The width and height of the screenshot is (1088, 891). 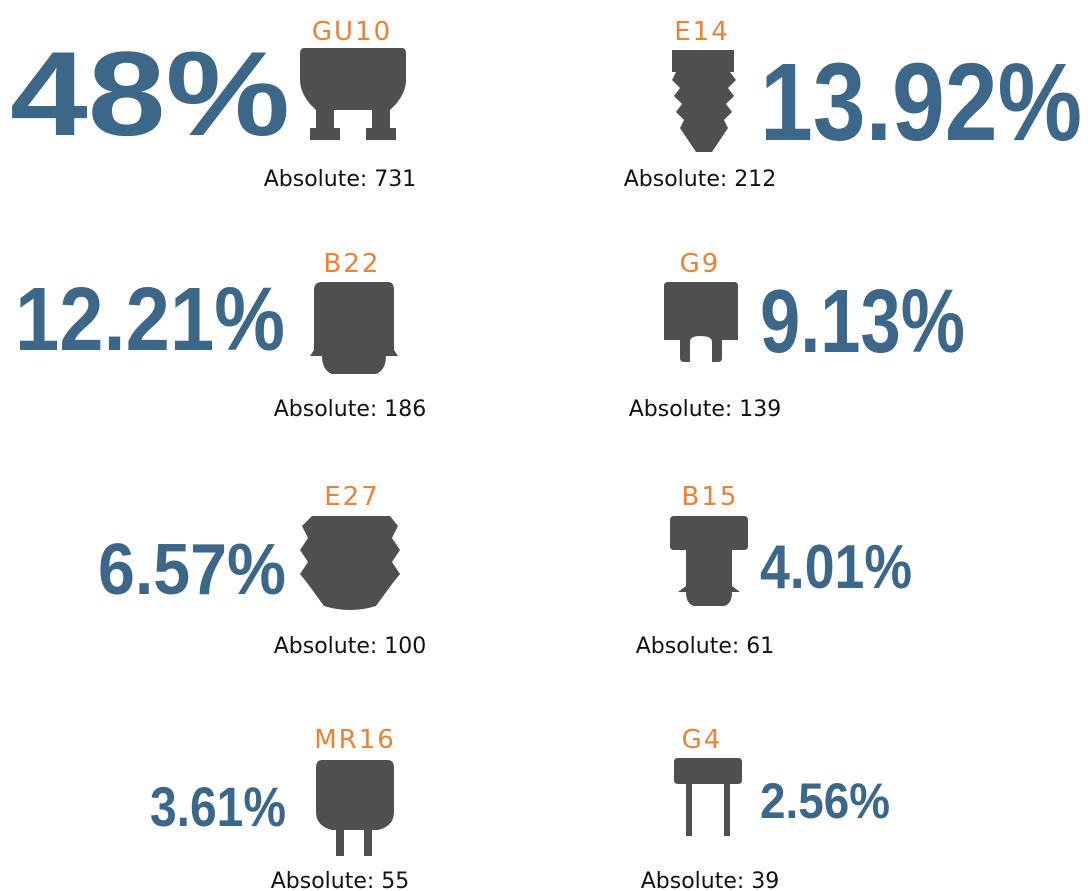 I want to click on absolute: Absolute: 39, so click(x=710, y=880).